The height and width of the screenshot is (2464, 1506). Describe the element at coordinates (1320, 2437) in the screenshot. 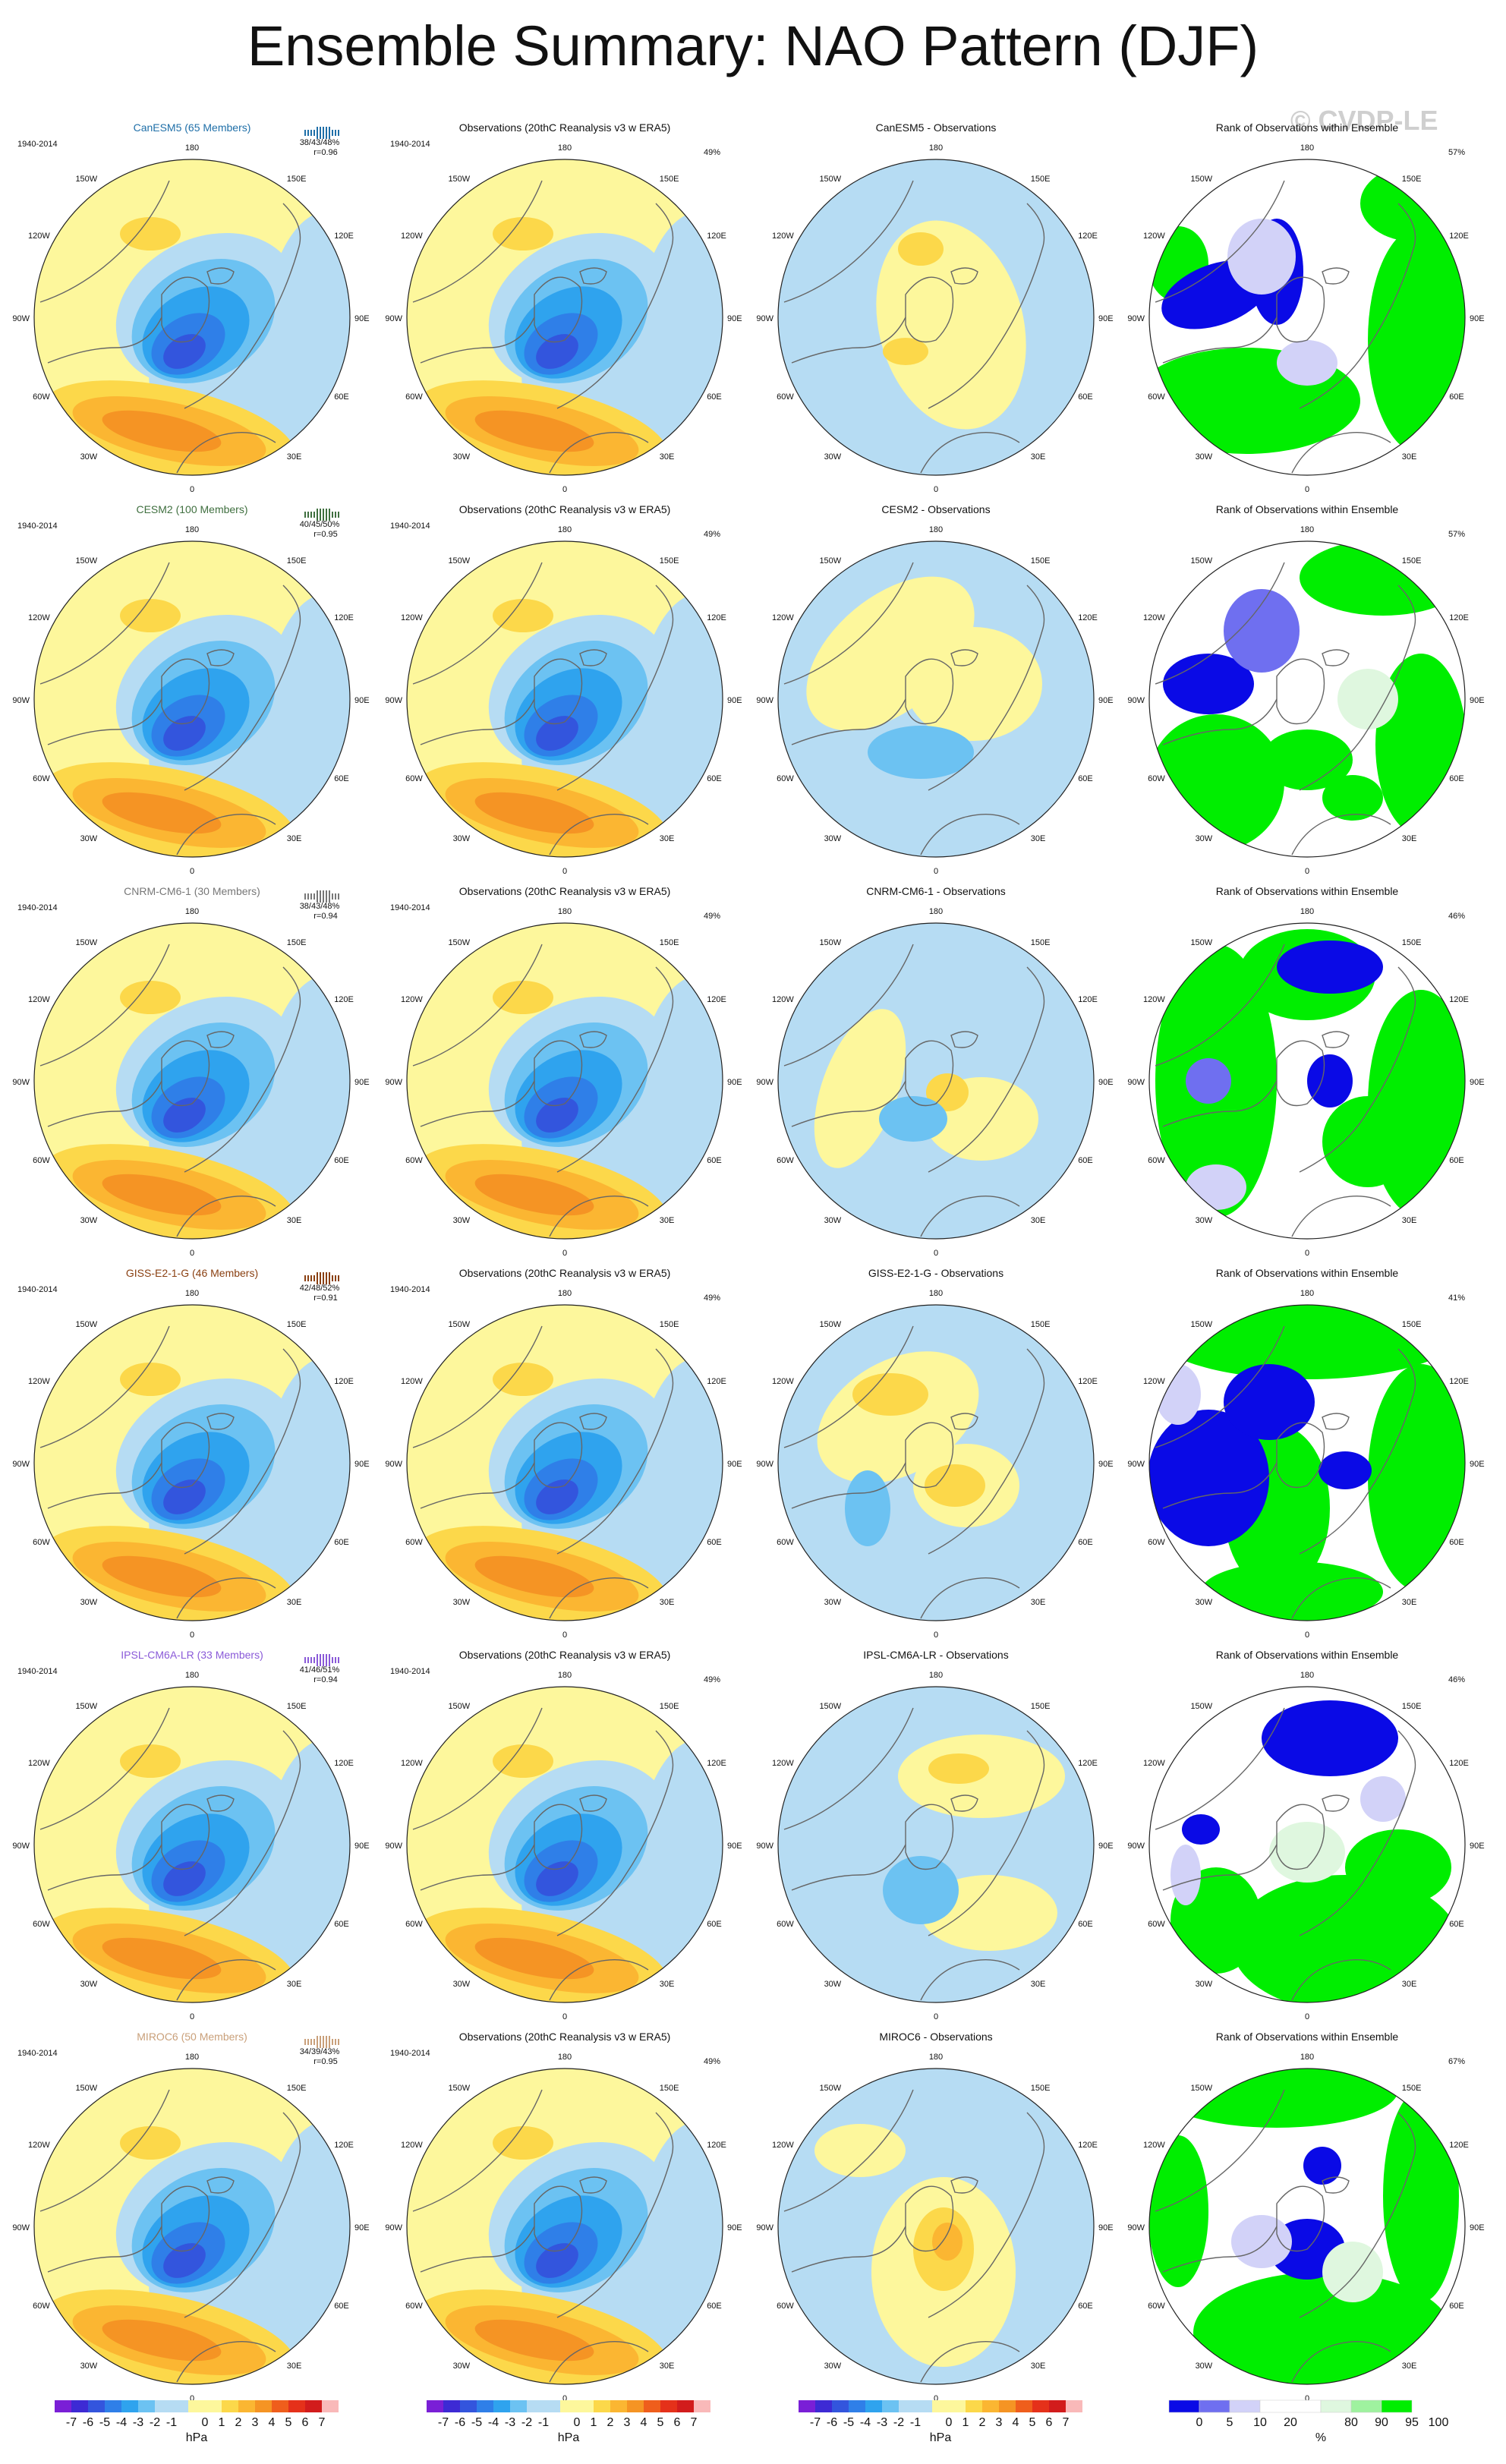

I see `colorbar-unit: %` at that location.